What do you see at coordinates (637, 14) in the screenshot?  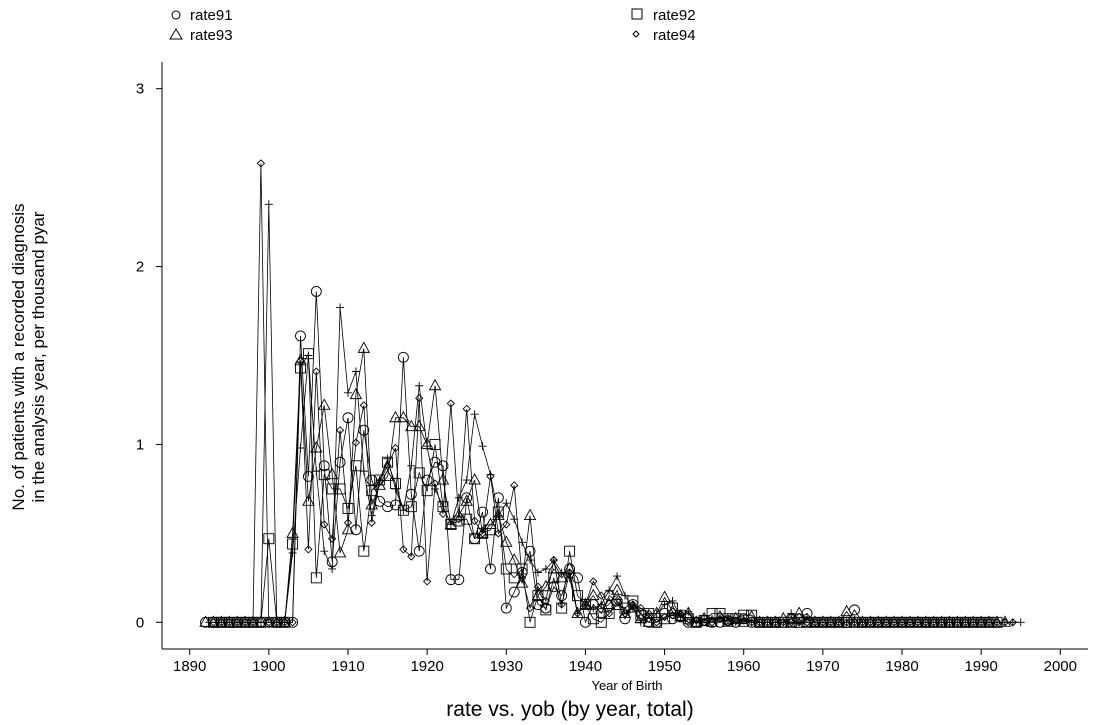 I see `legend-marker-rate92` at bounding box center [637, 14].